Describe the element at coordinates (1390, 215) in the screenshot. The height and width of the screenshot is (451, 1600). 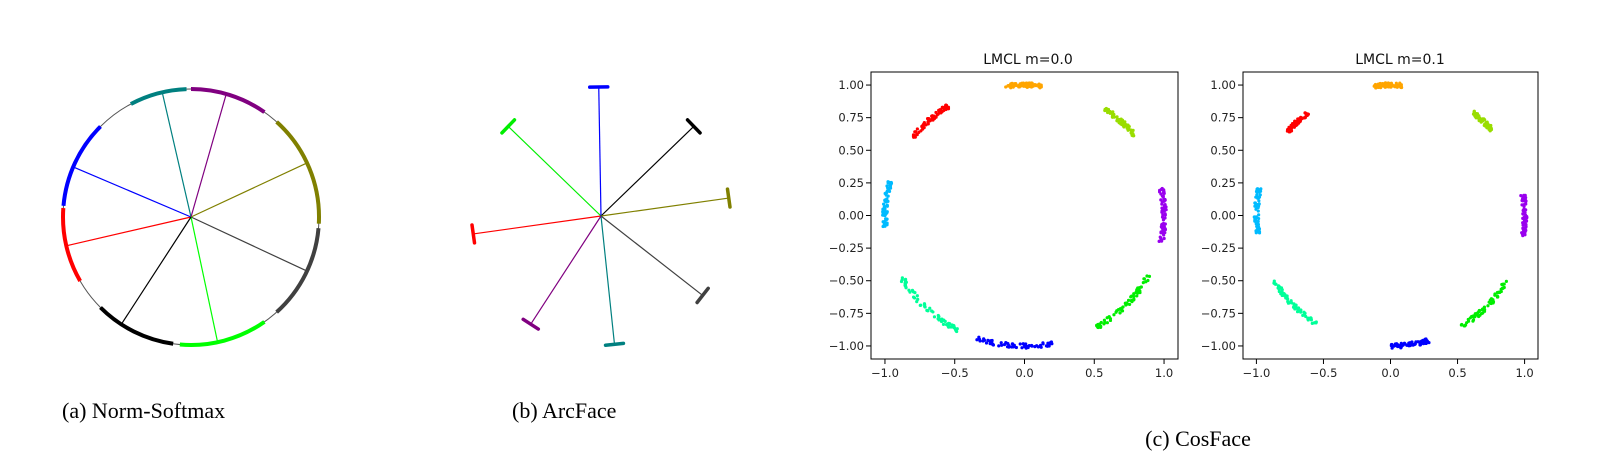
I see `plot-frame` at that location.